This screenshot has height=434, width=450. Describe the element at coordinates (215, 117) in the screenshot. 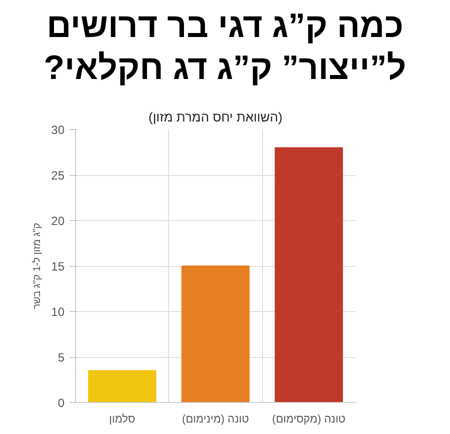

I see `chart-subtitle: (השוואת יחס המרת מזון)` at that location.